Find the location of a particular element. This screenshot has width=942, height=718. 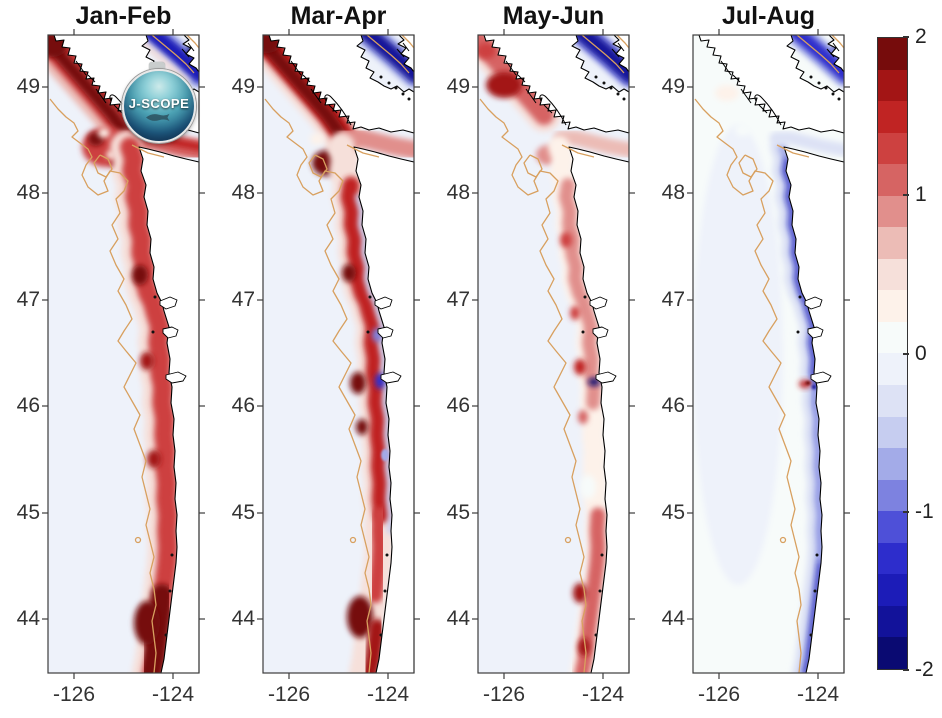

colorbar-tick-label: 0 is located at coordinates (921, 353).